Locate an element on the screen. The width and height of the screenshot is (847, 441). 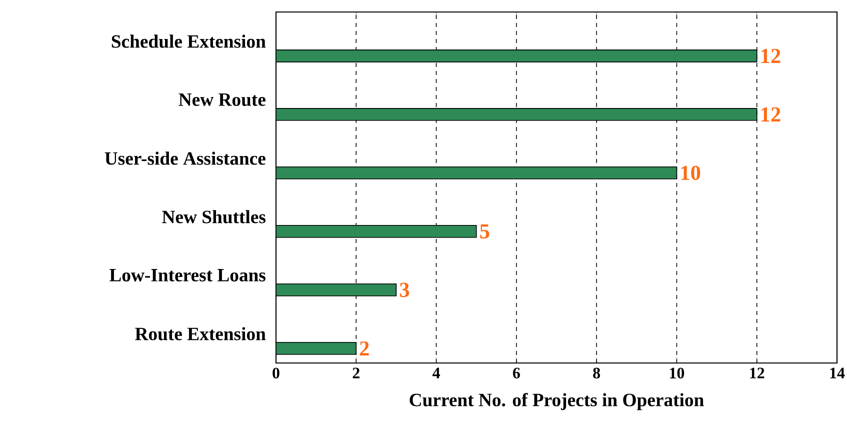
x-tick-label: 6 is located at coordinates (516, 373).